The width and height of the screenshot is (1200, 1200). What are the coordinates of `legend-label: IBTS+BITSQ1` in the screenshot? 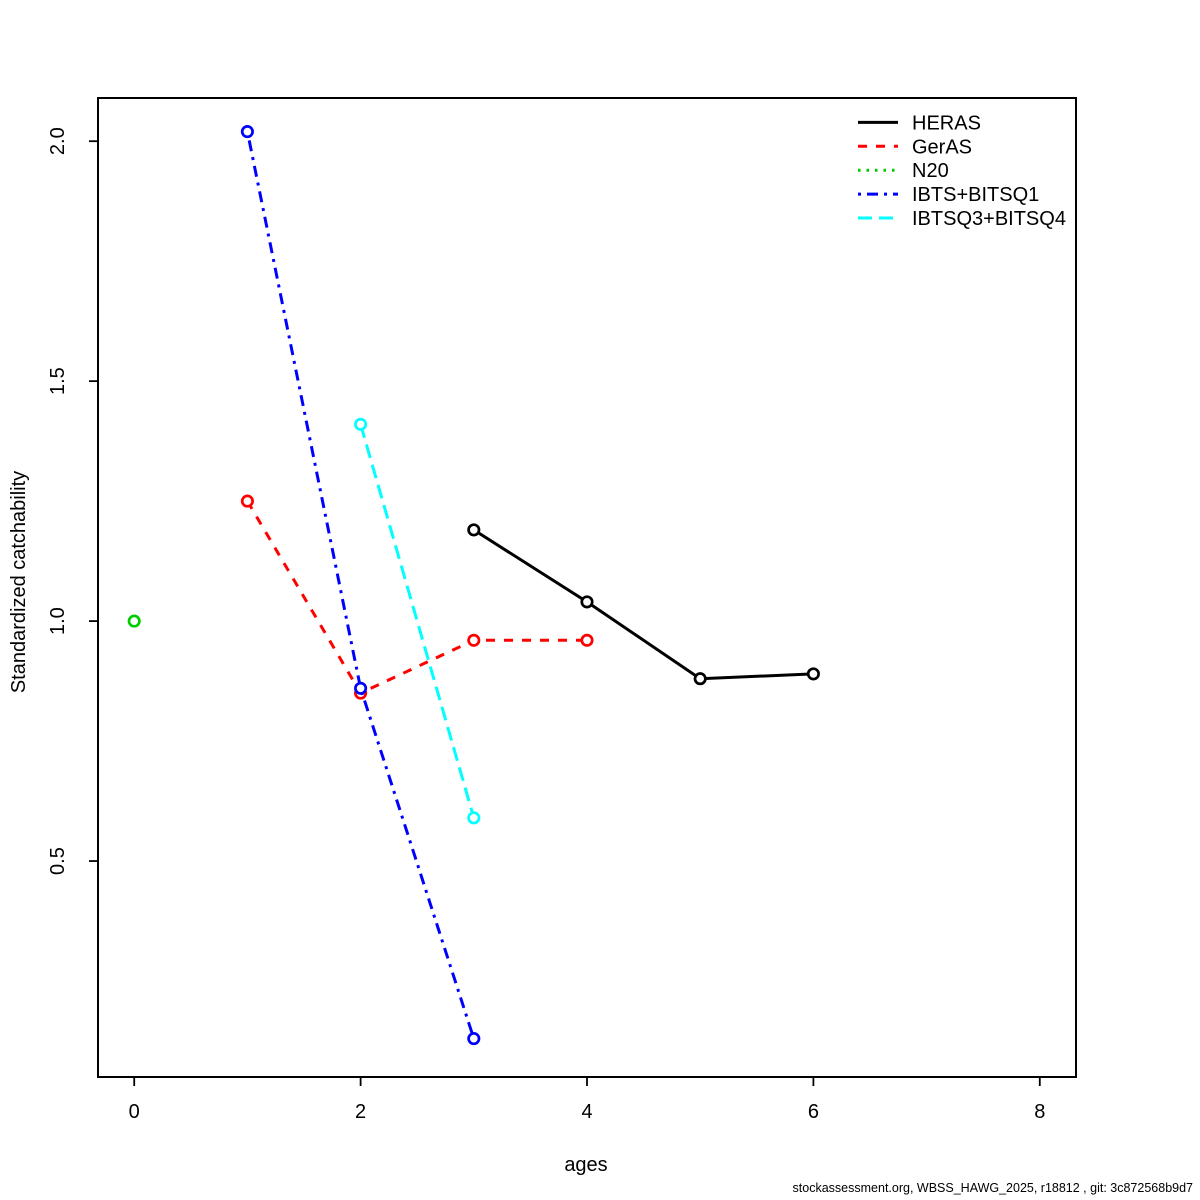 It's located at (975, 195).